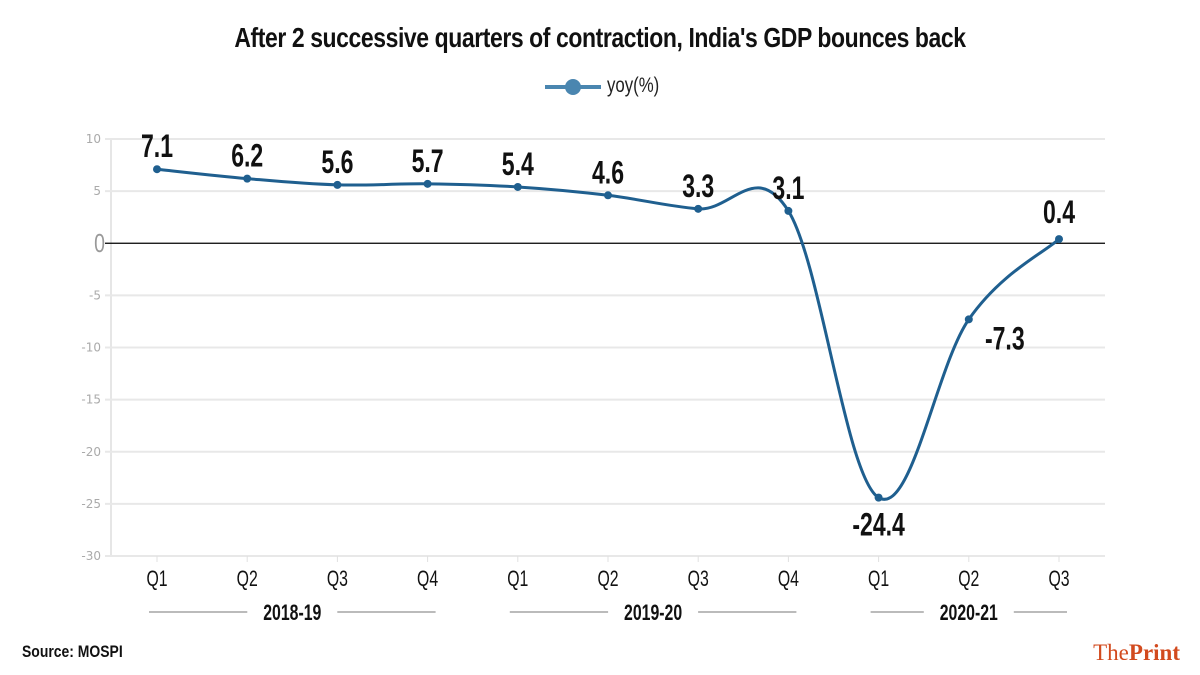 This screenshot has width=1200, height=675. Describe the element at coordinates (99, 242) in the screenshot. I see `y-tick-label: 0` at that location.